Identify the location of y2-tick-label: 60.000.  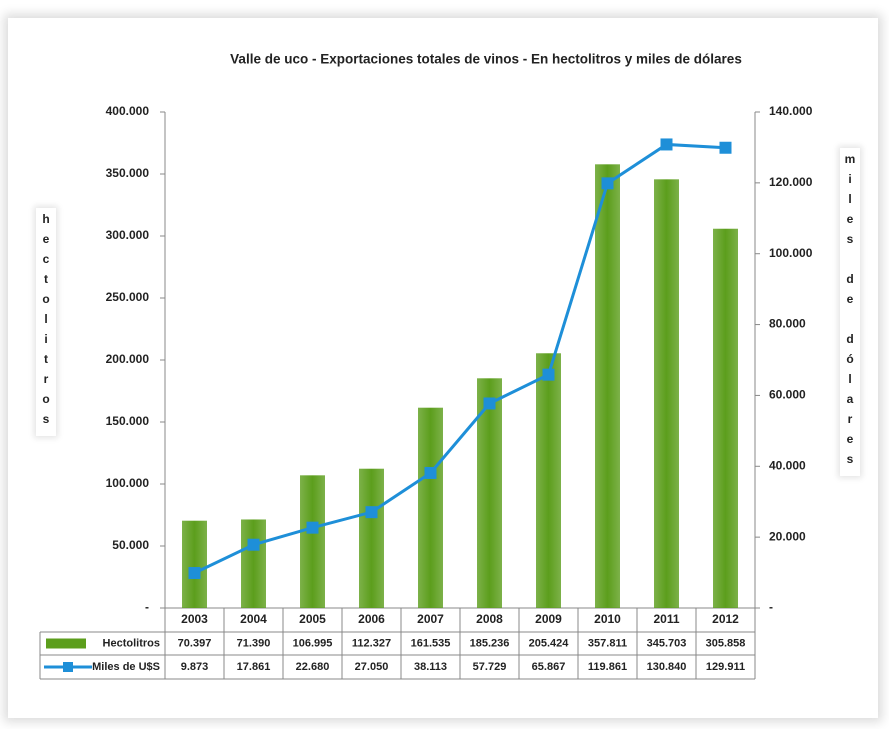
(787, 395).